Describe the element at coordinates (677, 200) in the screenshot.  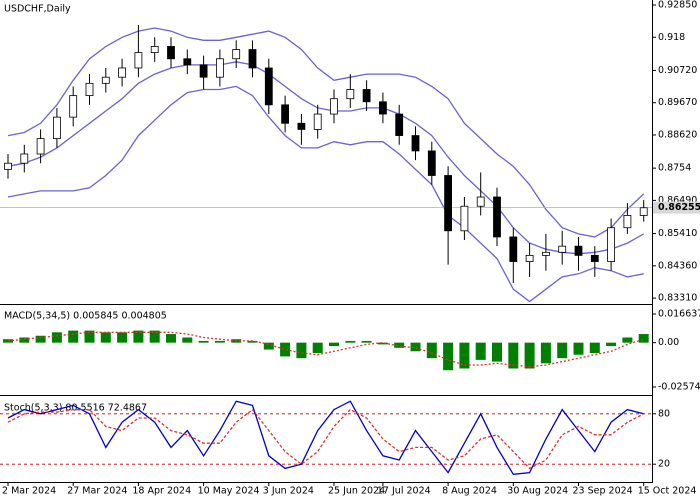
I see `y-tick-label: 0.86490` at that location.